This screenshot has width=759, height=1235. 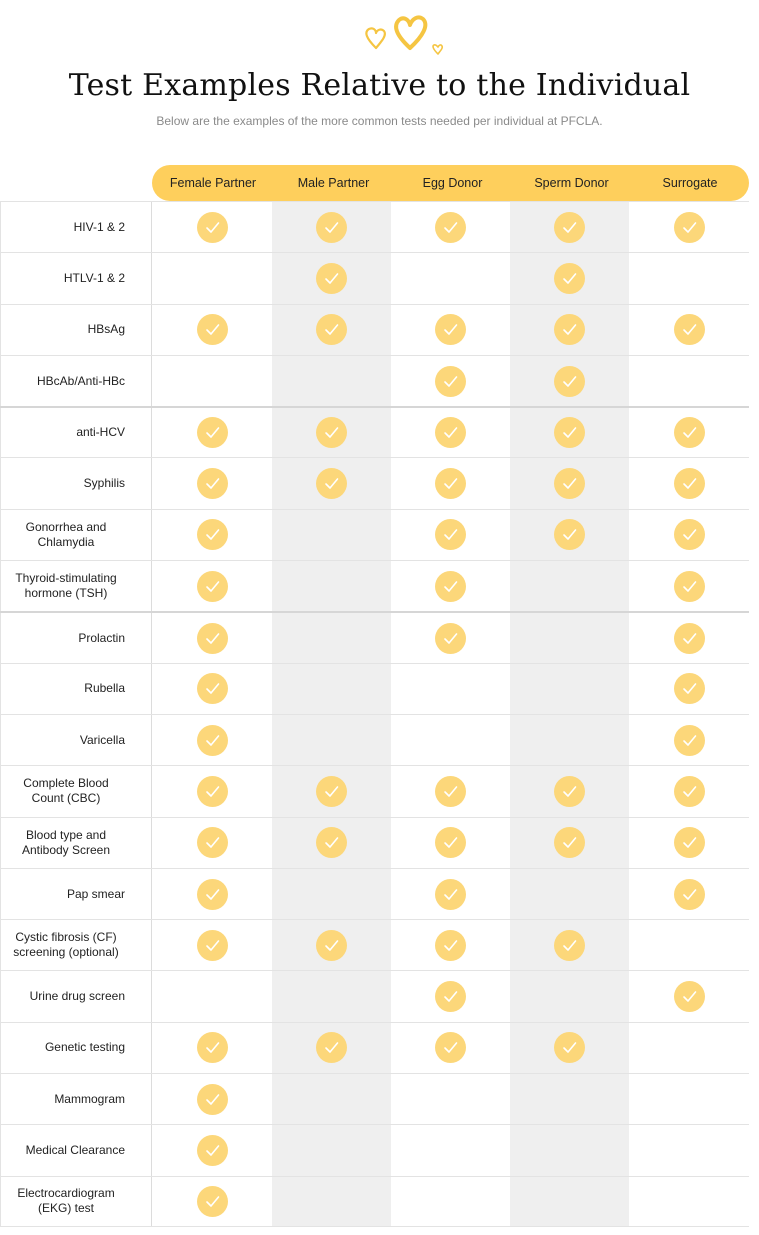 I want to click on table-row: Complete Blood Count (CBC), so click(x=374, y=791).